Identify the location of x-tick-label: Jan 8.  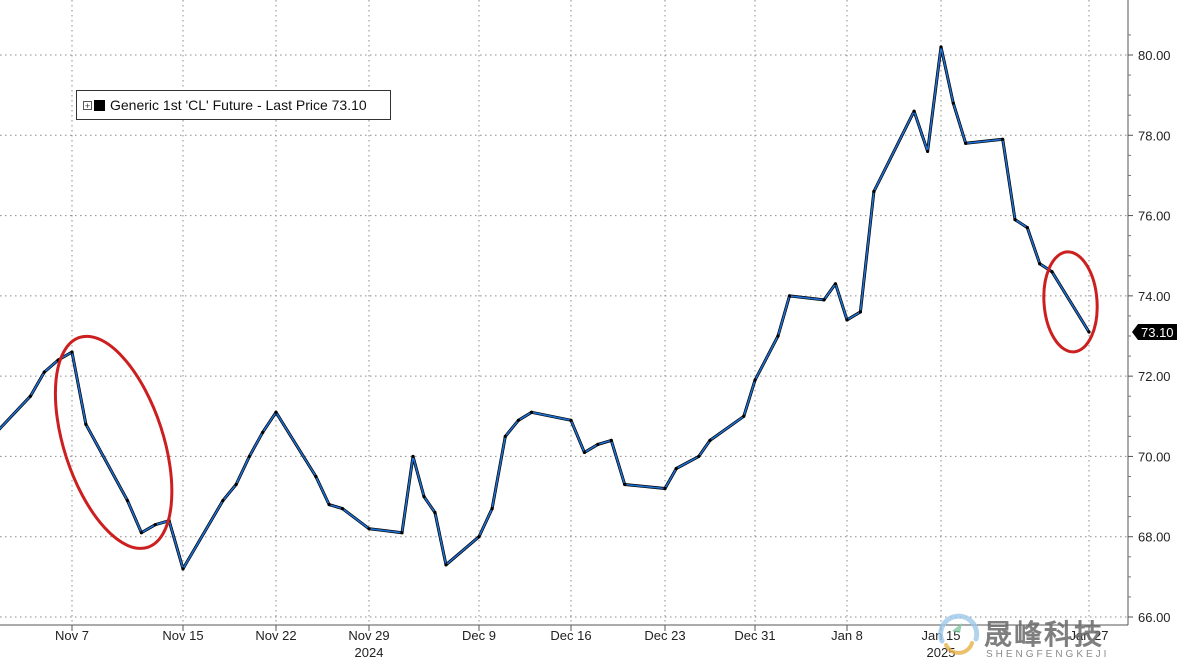
(847, 635).